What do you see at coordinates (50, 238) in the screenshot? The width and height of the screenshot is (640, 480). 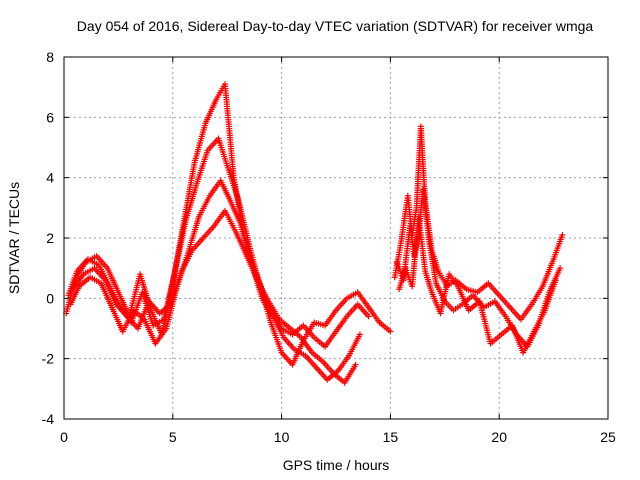 I see `y-tick-label: 2` at bounding box center [50, 238].